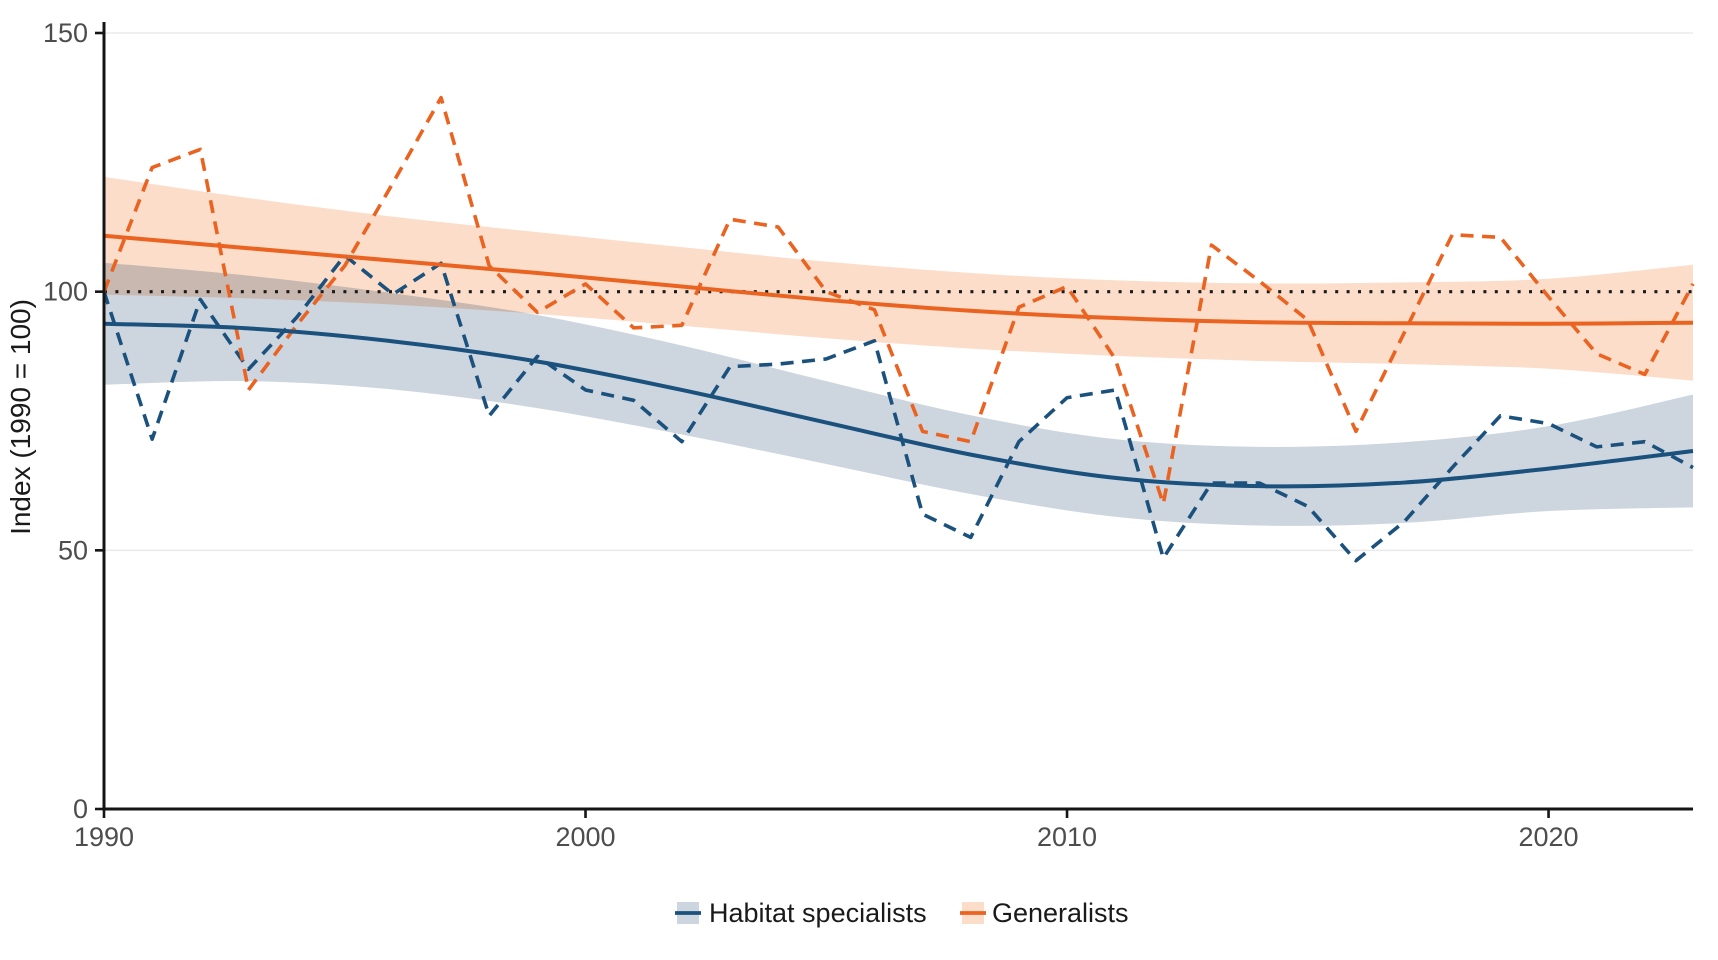  Describe the element at coordinates (1067, 837) in the screenshot. I see `x-tick-label-2010: 2010` at that location.